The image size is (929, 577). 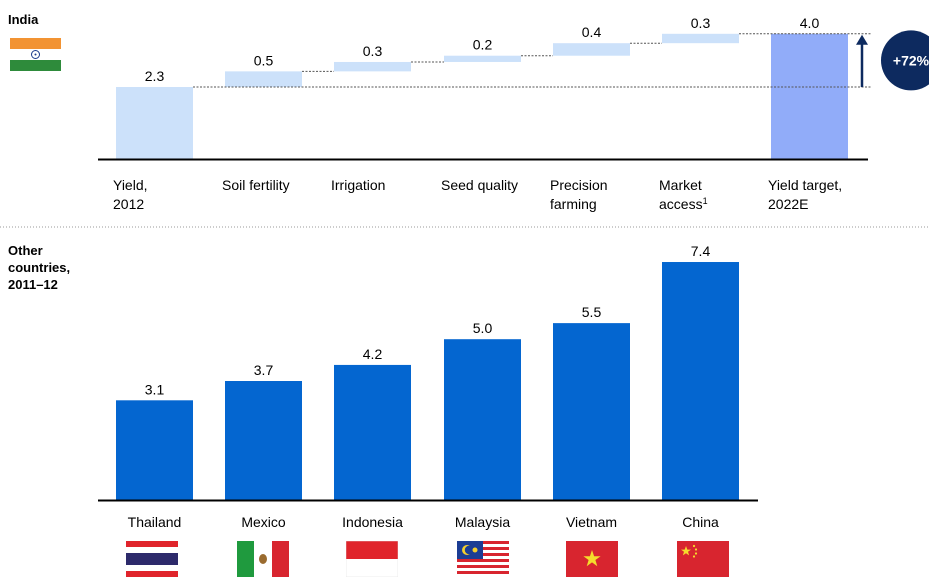 What do you see at coordinates (263, 522) in the screenshot?
I see `country-category-label: Mexico` at bounding box center [263, 522].